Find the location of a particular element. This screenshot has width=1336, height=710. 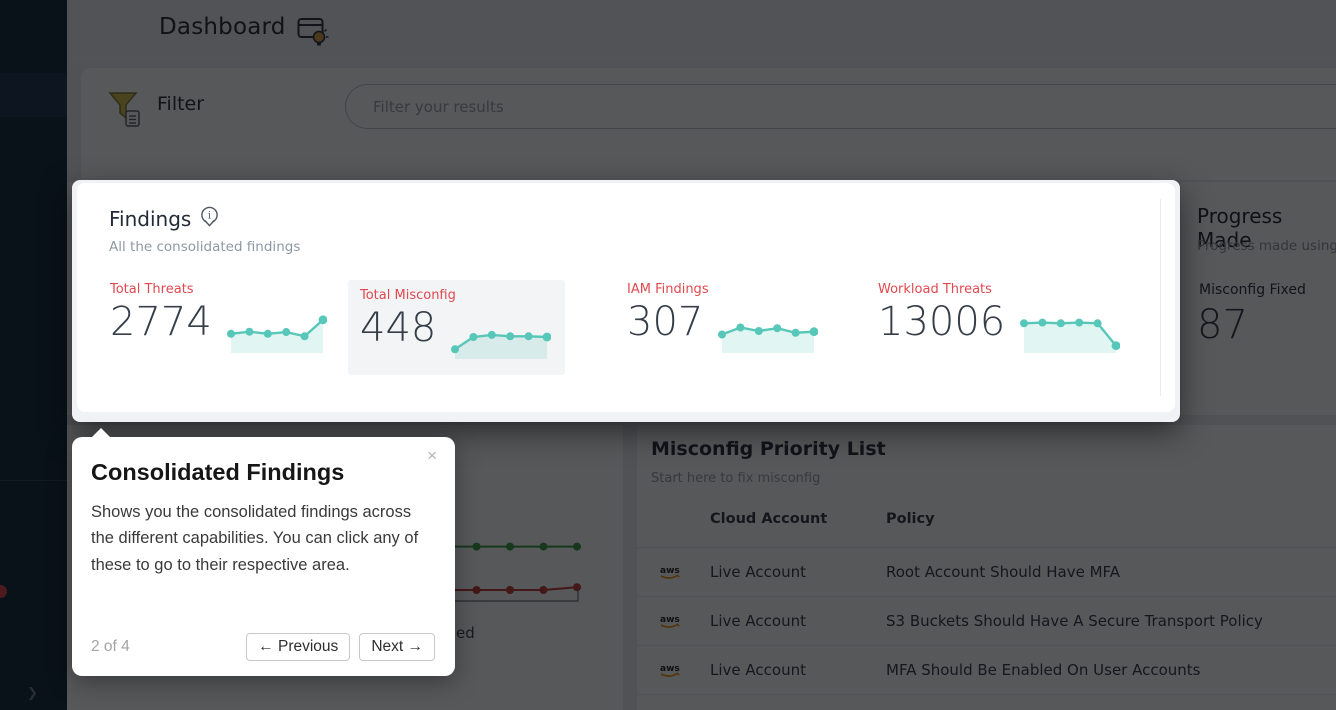

metric-iam-findings: IAM Findings 307 is located at coordinates (723, 320).